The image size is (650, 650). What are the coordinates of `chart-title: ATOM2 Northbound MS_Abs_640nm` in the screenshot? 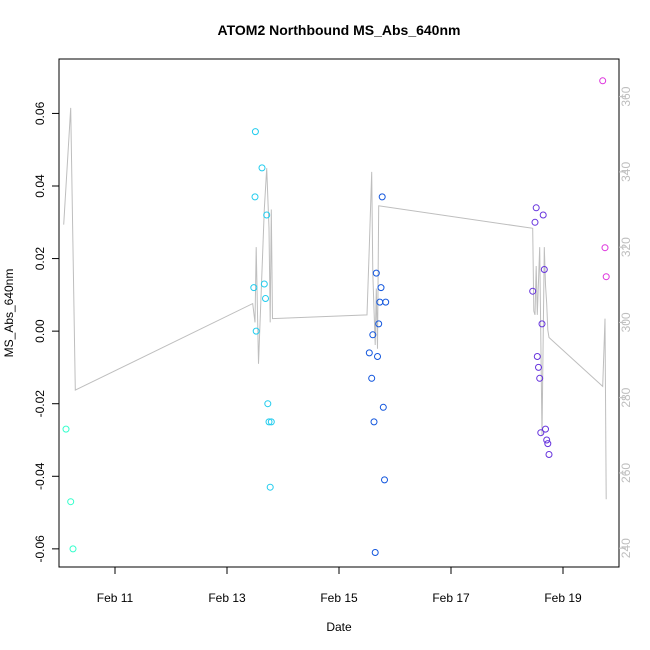 It's located at (339, 30).